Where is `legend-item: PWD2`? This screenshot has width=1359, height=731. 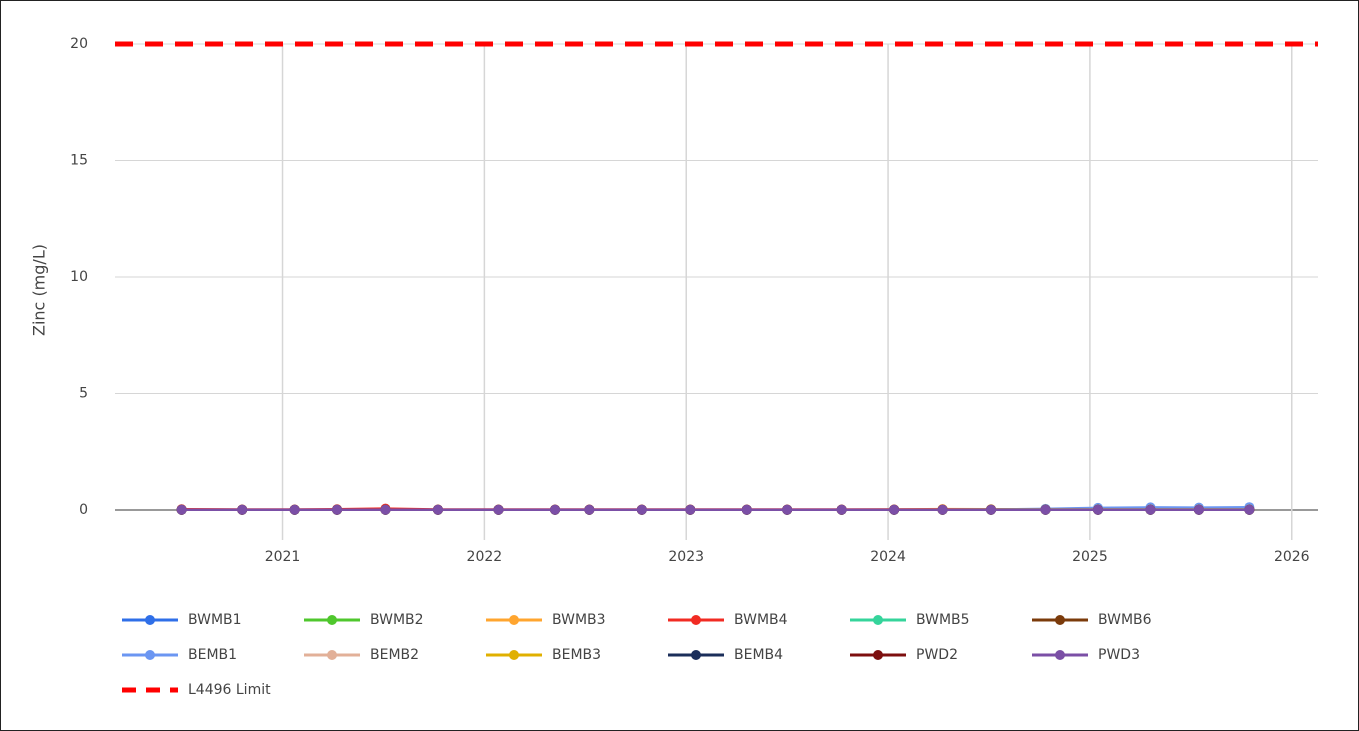 legend-item: PWD2 is located at coordinates (904, 655).